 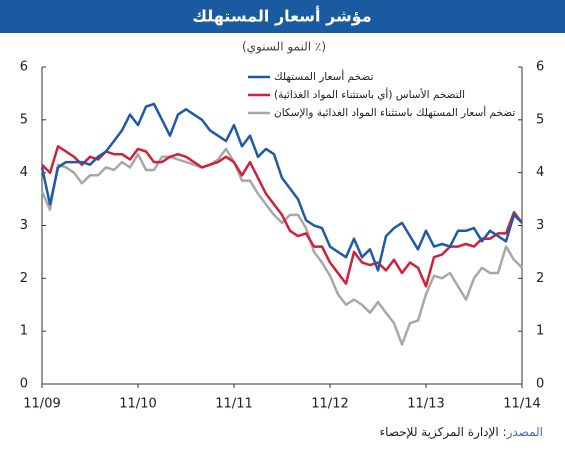 I want to click on x-tick-label: 11/11, so click(x=233, y=404).